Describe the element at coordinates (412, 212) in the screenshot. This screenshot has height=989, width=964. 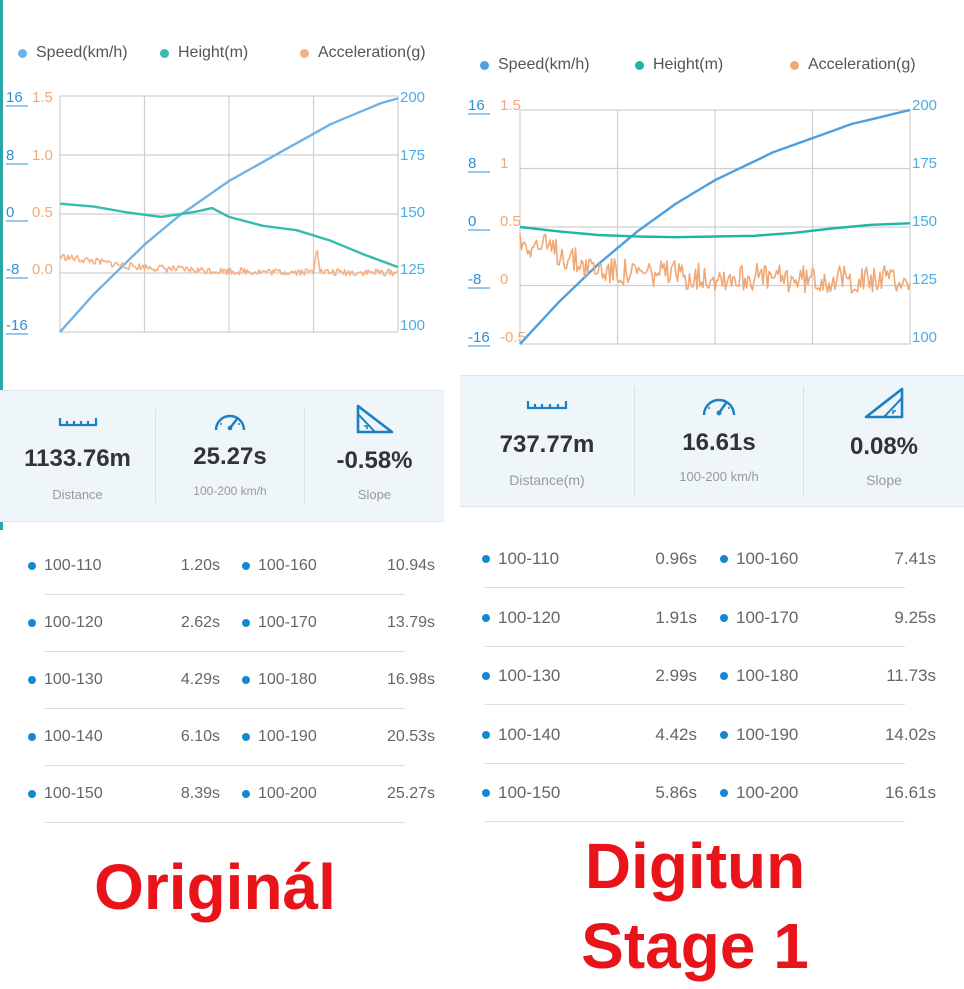
I see `speed-axis-tick-right: 150` at that location.